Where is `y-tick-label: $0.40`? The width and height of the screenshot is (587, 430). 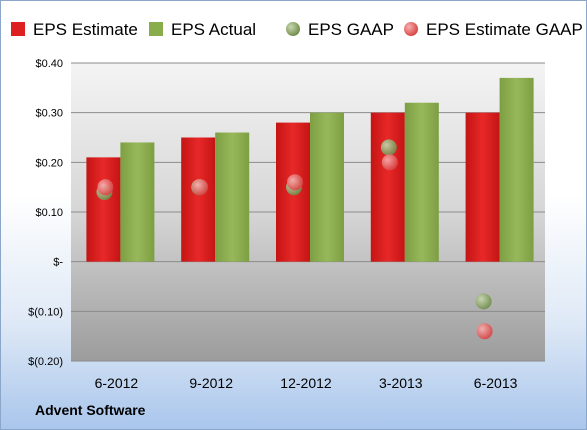
y-tick-label: $0.40 is located at coordinates (49, 64).